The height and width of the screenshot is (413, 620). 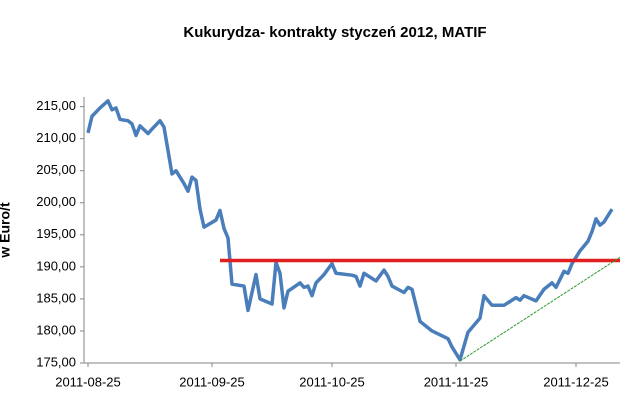 I want to click on y-tick-label: 185,00, so click(x=56, y=297).